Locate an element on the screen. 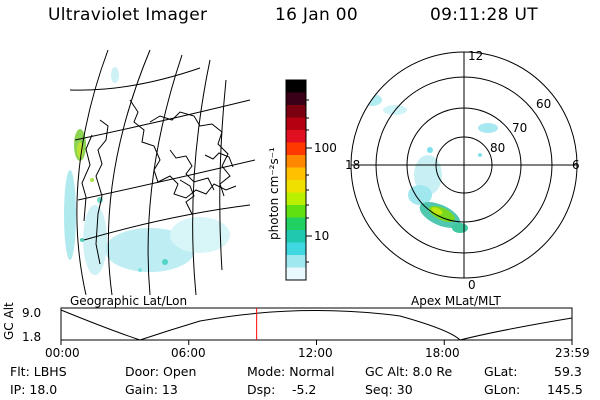  altitude-plot is located at coordinates (316, 326).